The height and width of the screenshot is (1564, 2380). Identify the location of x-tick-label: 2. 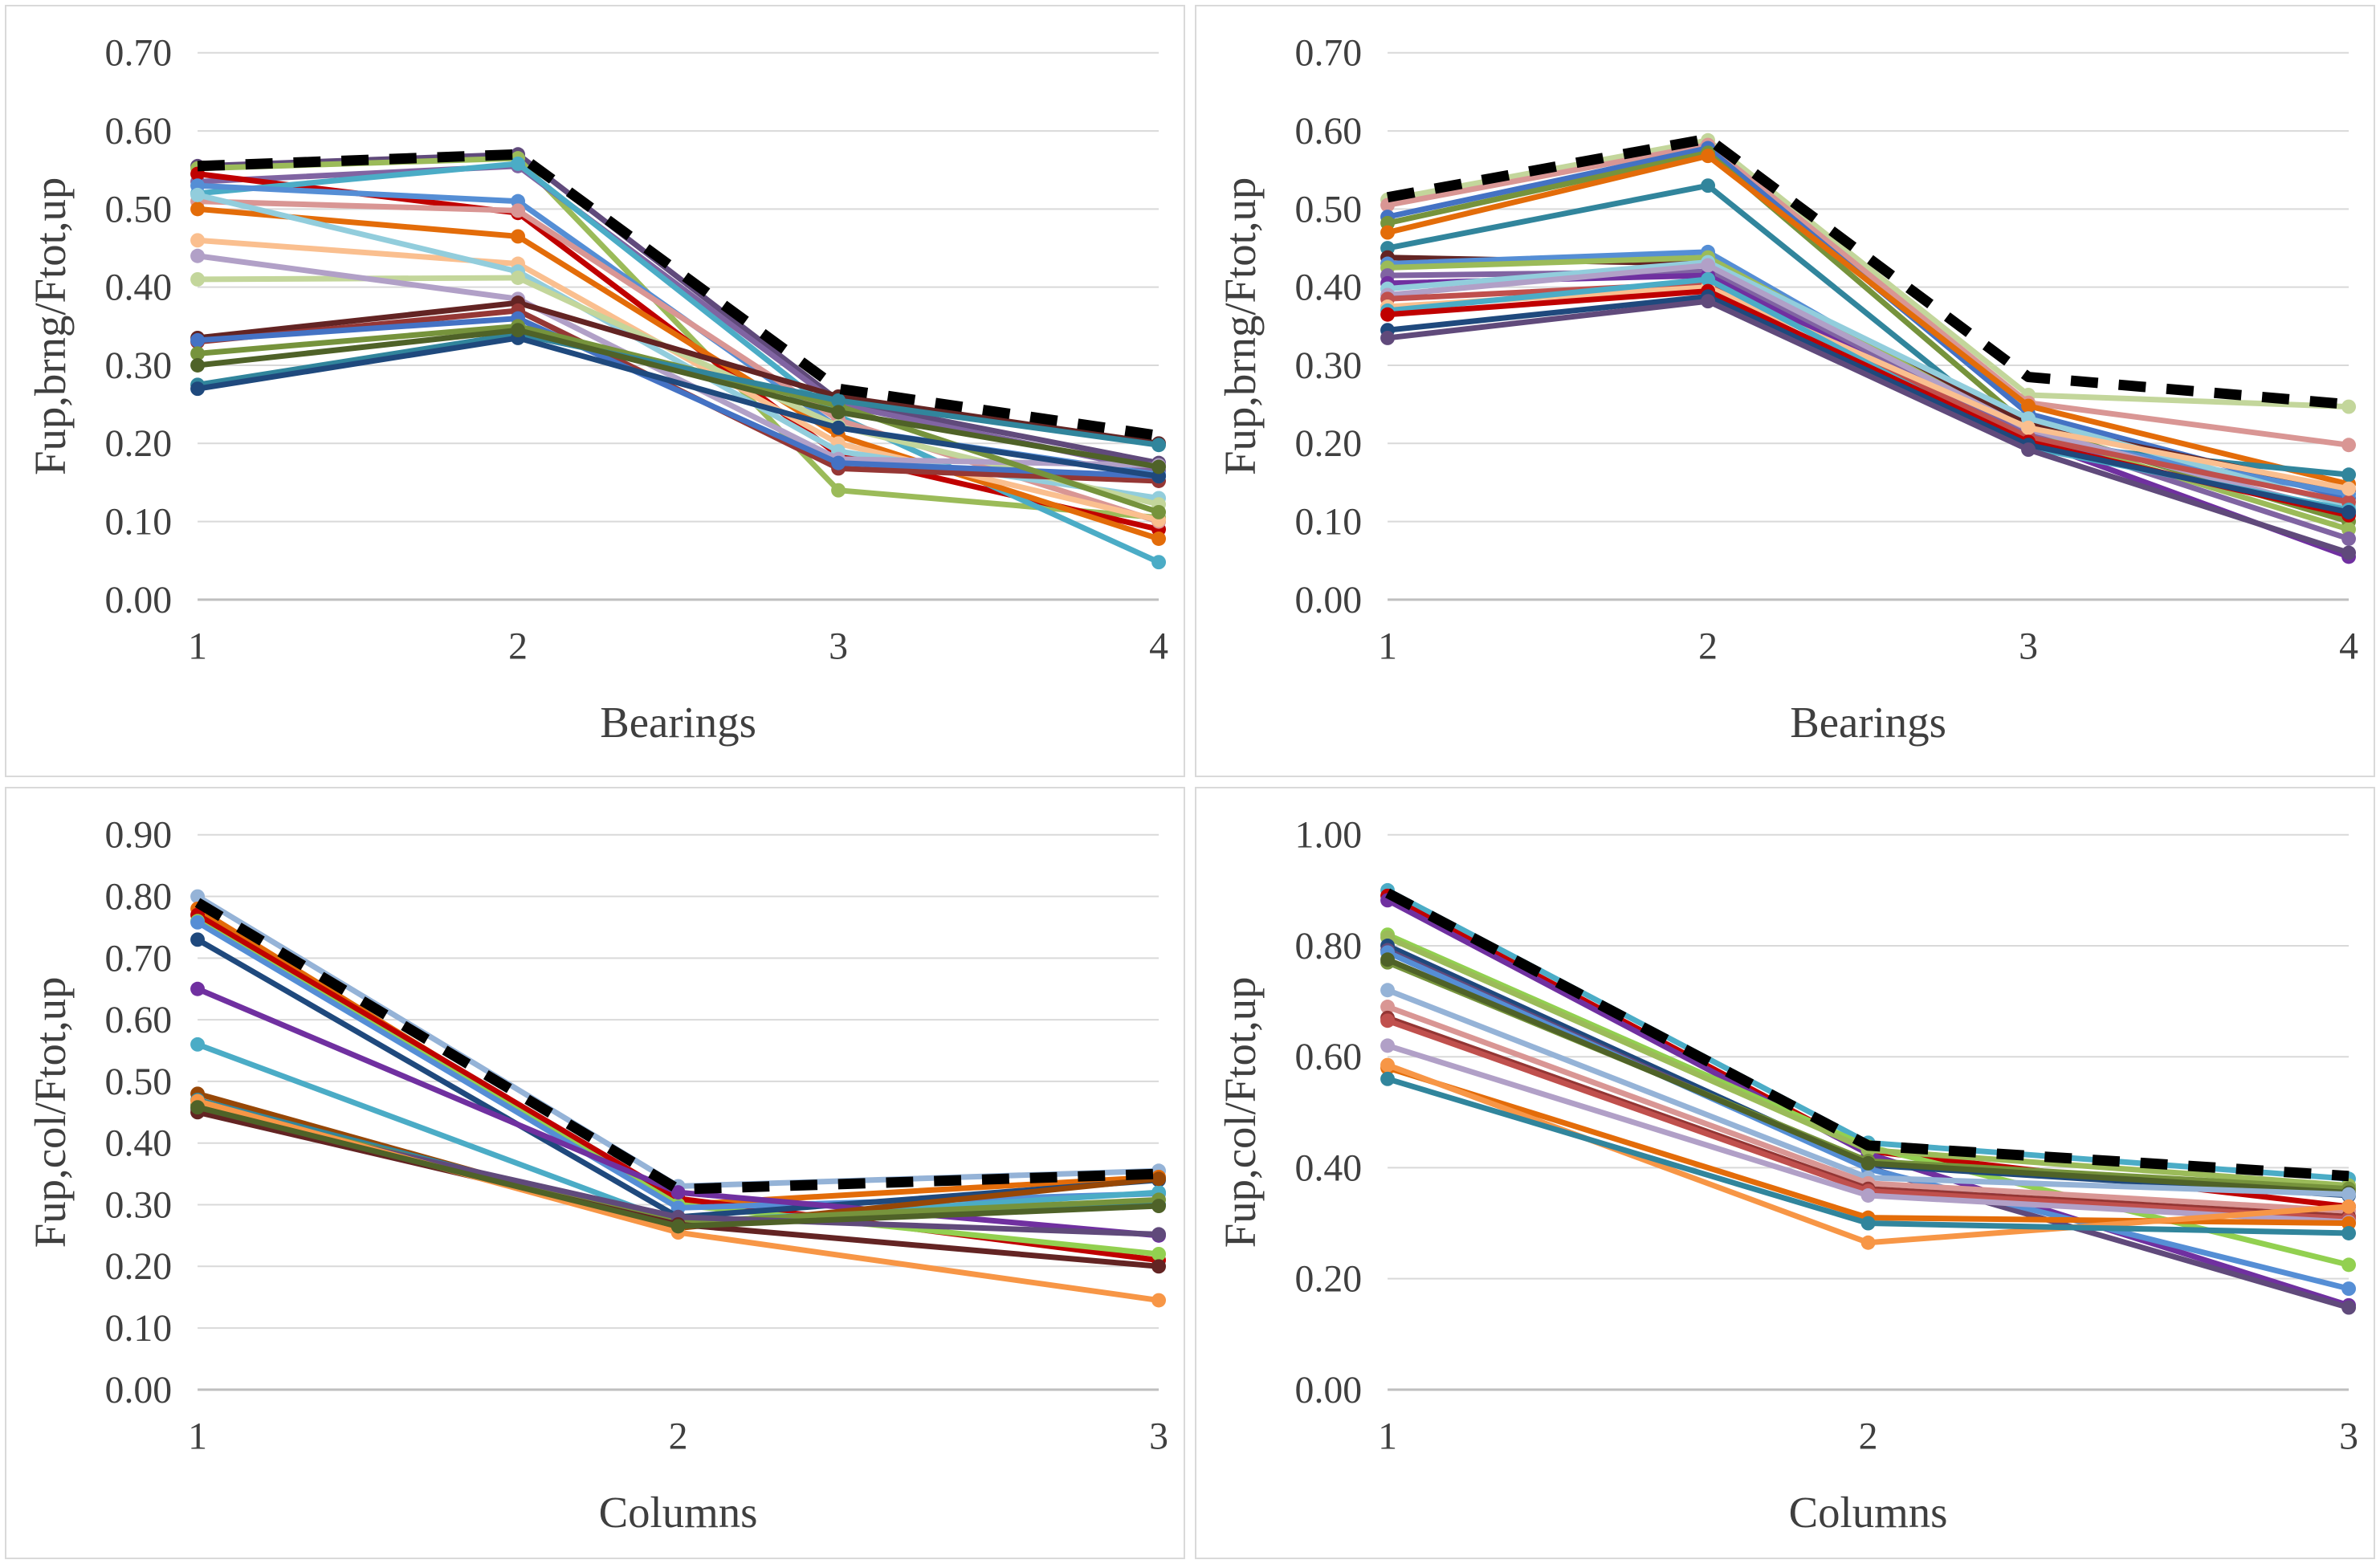
(1708, 646).